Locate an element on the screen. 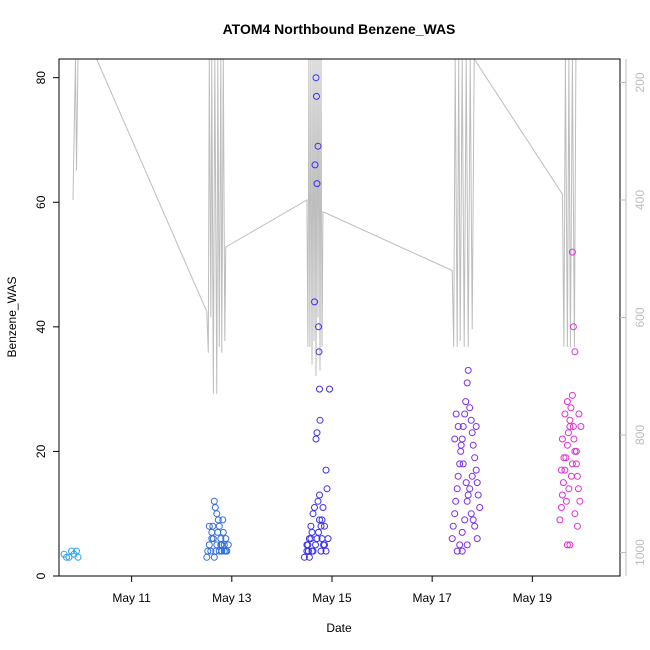 The height and width of the screenshot is (650, 650). x-tick-label: May 11 is located at coordinates (131, 598).